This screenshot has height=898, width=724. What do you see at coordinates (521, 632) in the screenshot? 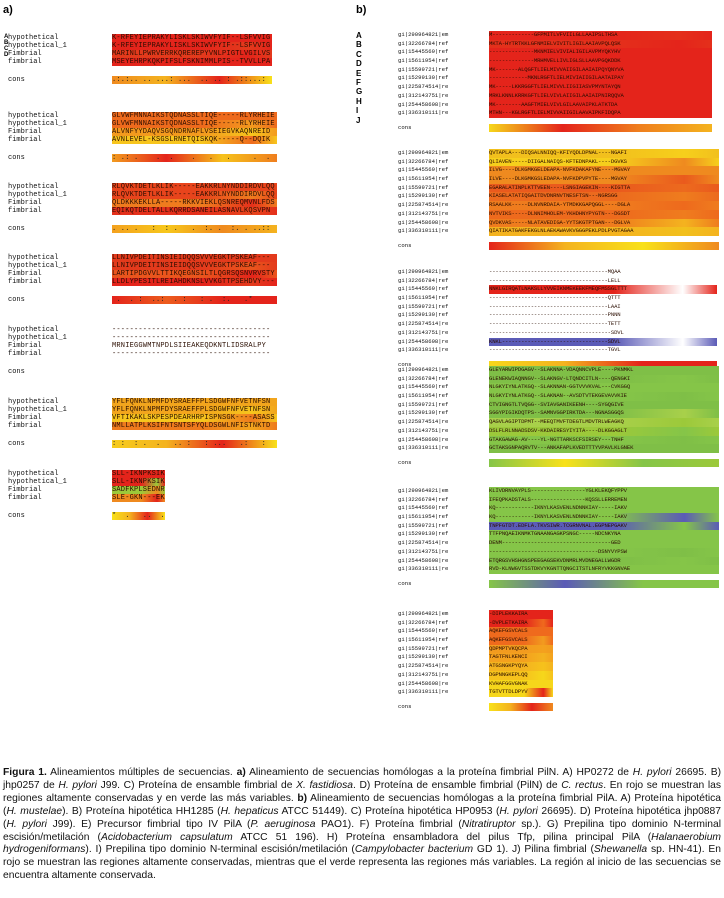
I see `sequence-row: AQKEFGSVCALS` at bounding box center [521, 632].